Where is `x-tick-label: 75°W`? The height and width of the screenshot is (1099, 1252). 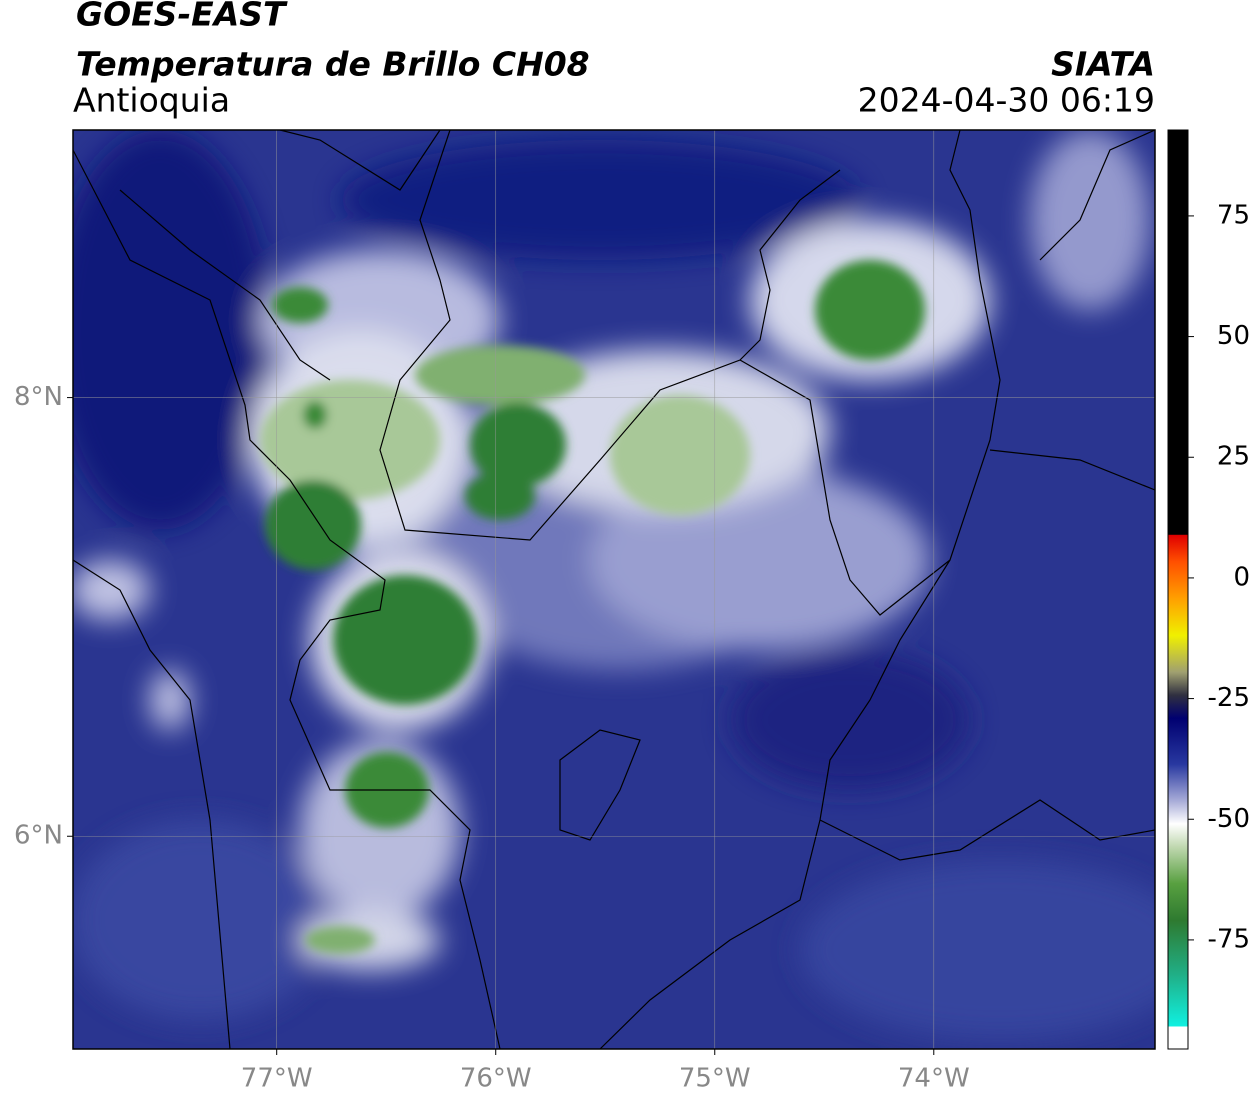 x-tick-label: 75°W is located at coordinates (715, 1079).